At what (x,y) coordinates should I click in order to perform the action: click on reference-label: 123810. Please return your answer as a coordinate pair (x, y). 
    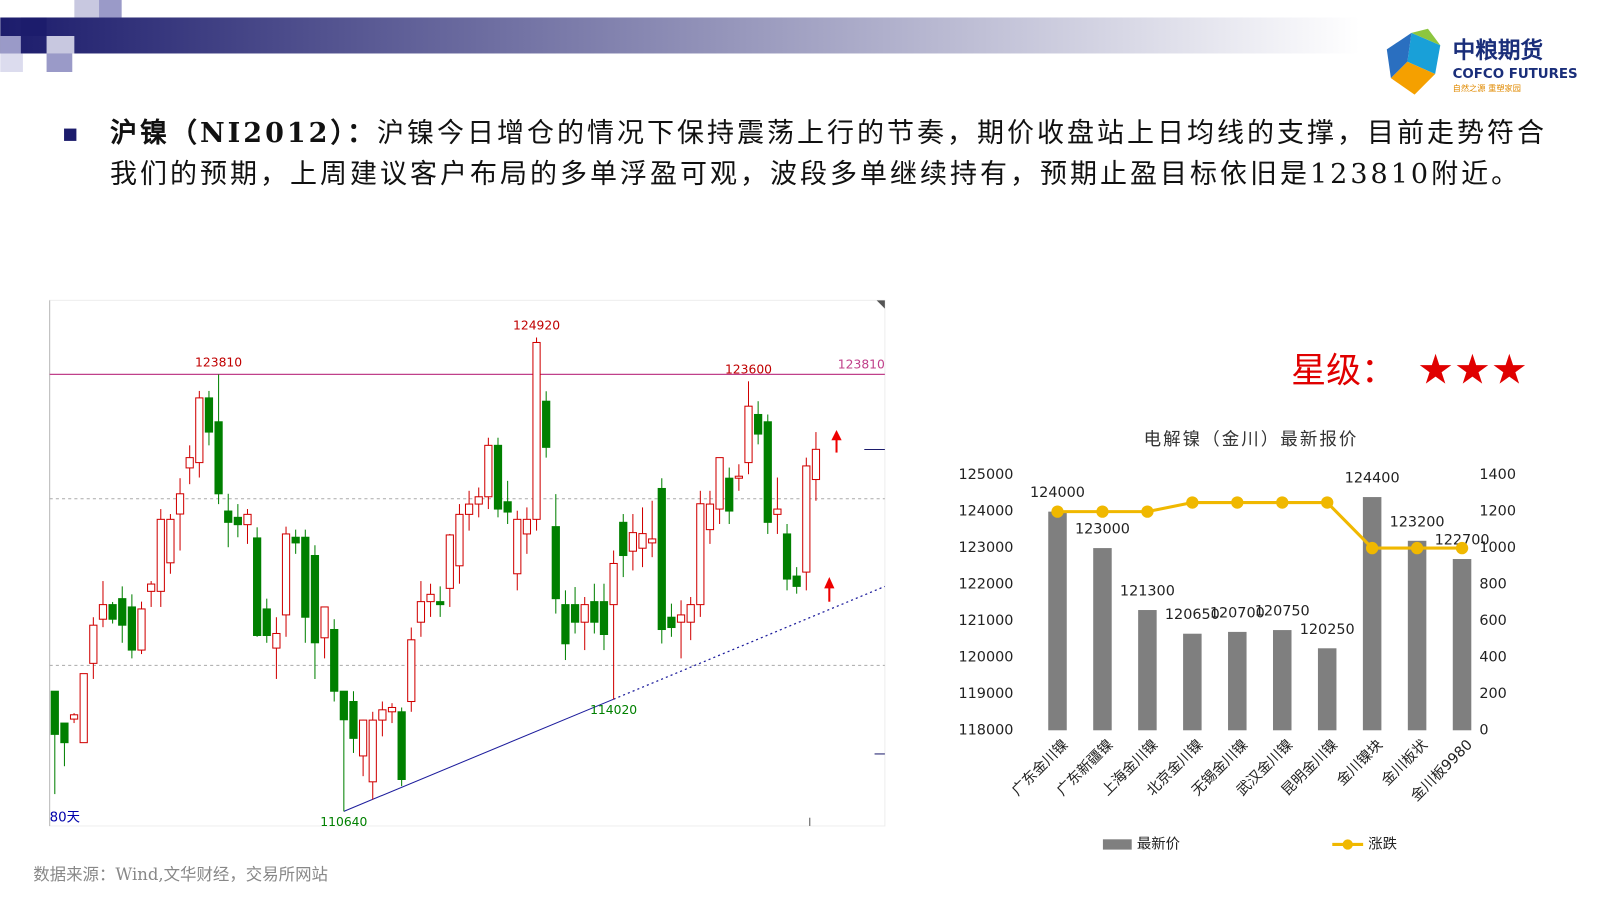
    Looking at the image, I should click on (861, 365).